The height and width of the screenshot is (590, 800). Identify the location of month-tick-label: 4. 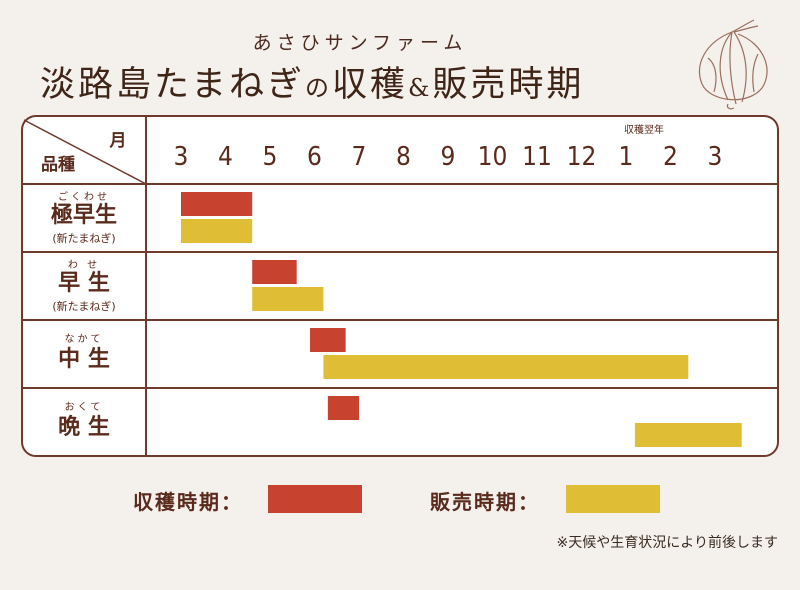
(225, 157).